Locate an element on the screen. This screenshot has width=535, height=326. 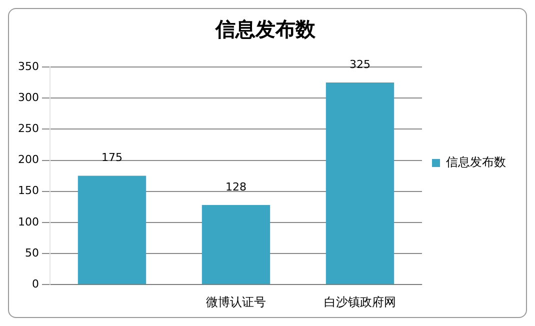
y-tick-label: 100 is located at coordinates (28, 221).